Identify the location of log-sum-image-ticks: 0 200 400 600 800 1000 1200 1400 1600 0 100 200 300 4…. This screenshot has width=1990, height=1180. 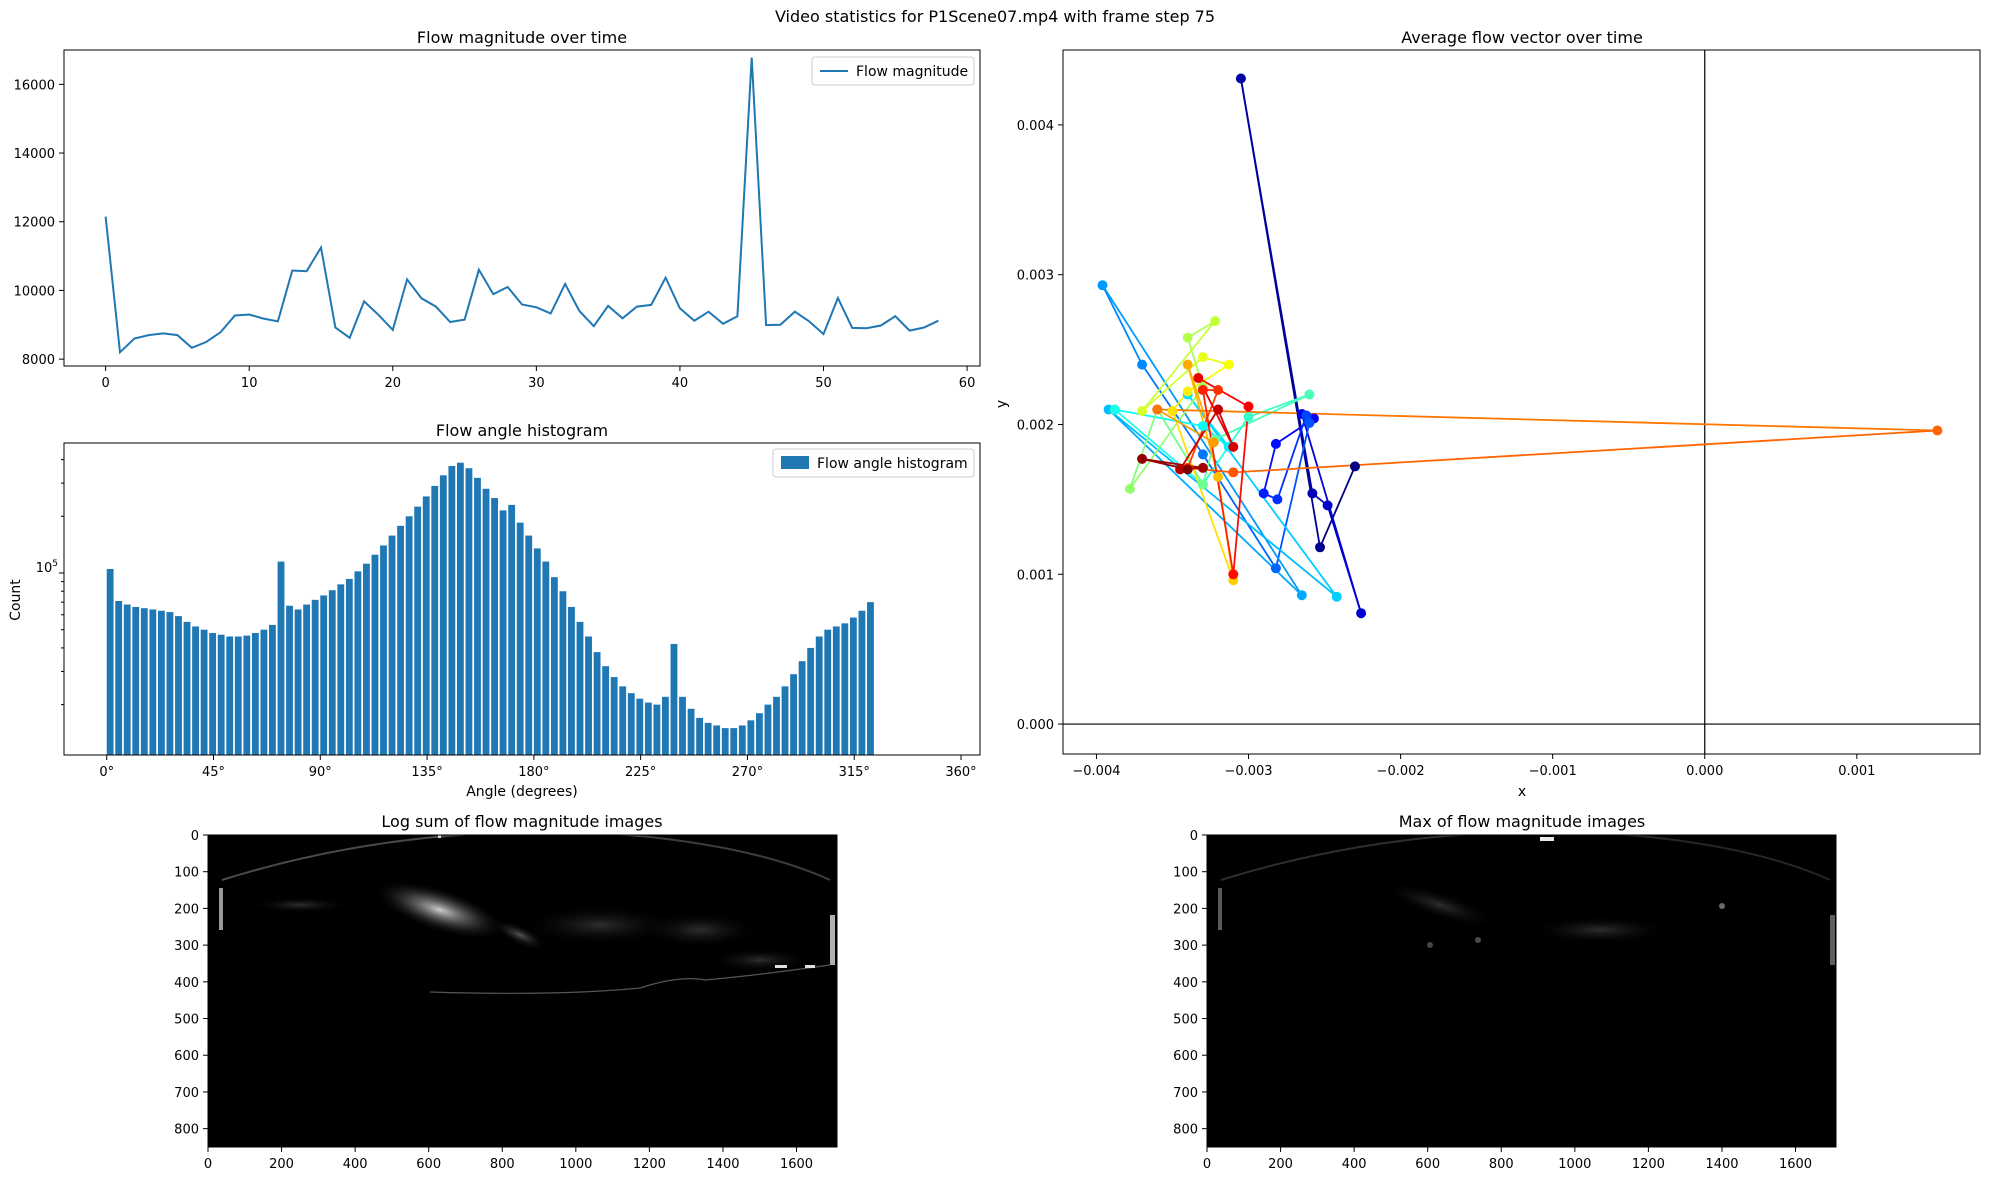
(493, 1000).